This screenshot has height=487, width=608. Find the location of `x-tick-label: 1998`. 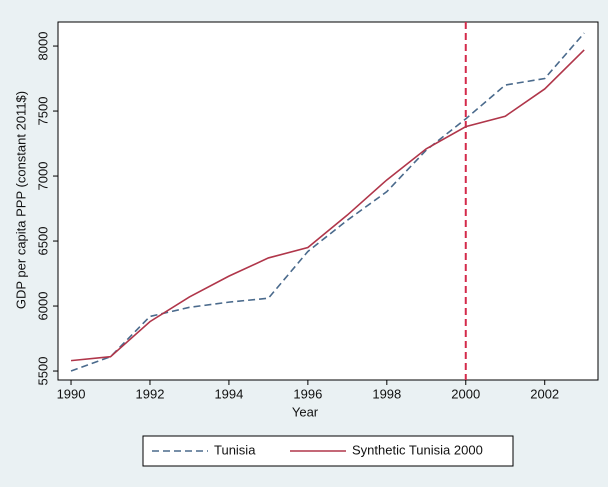

x-tick-label: 1998 is located at coordinates (386, 393).